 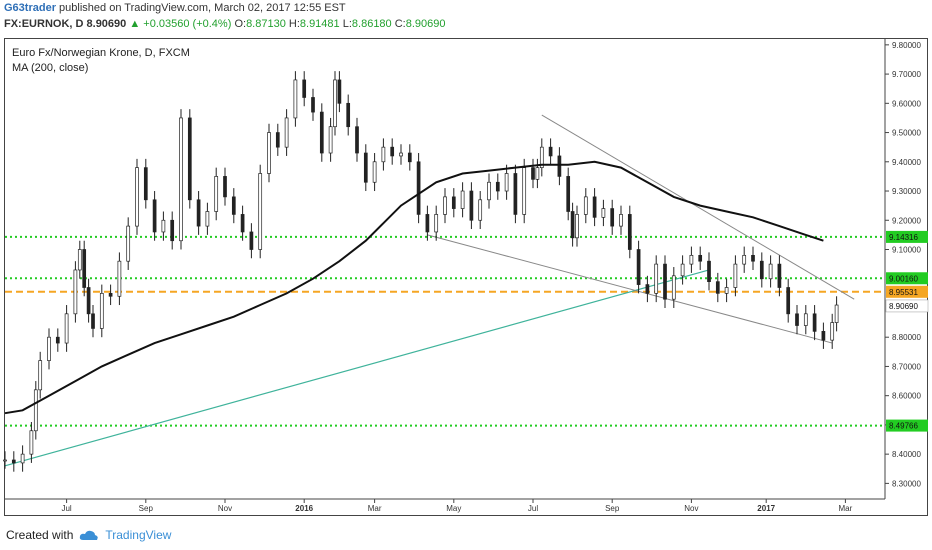 What do you see at coordinates (44, 24) in the screenshot?
I see `symbol: FX:EURNOK, D` at bounding box center [44, 24].